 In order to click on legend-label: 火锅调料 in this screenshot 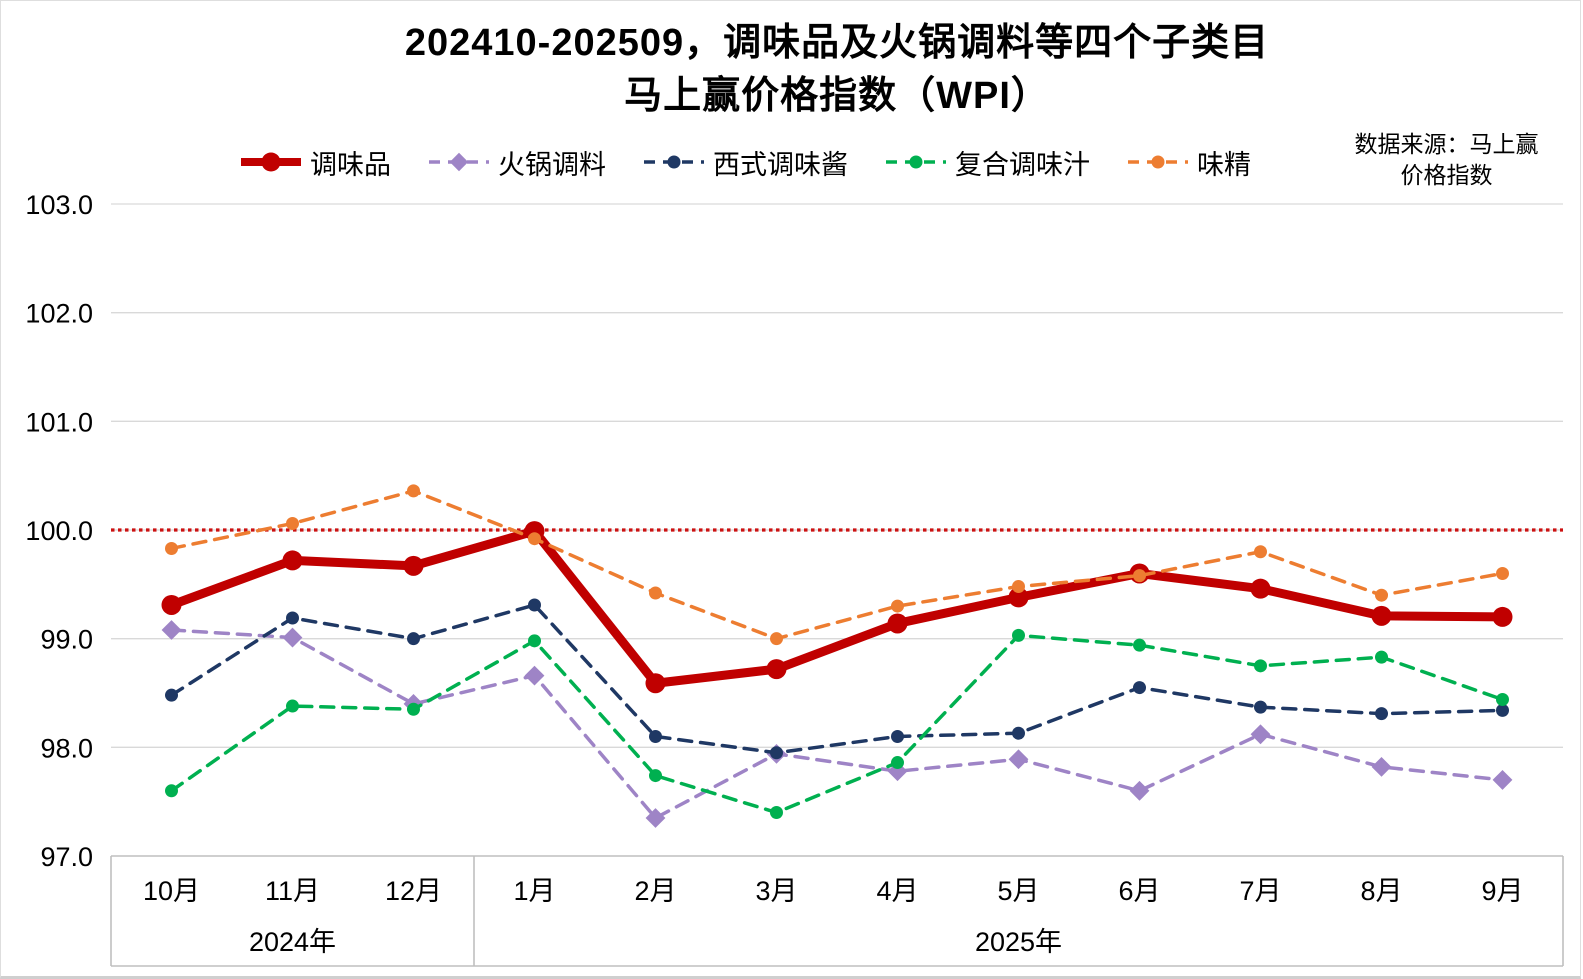, I will do `click(552, 164)`.